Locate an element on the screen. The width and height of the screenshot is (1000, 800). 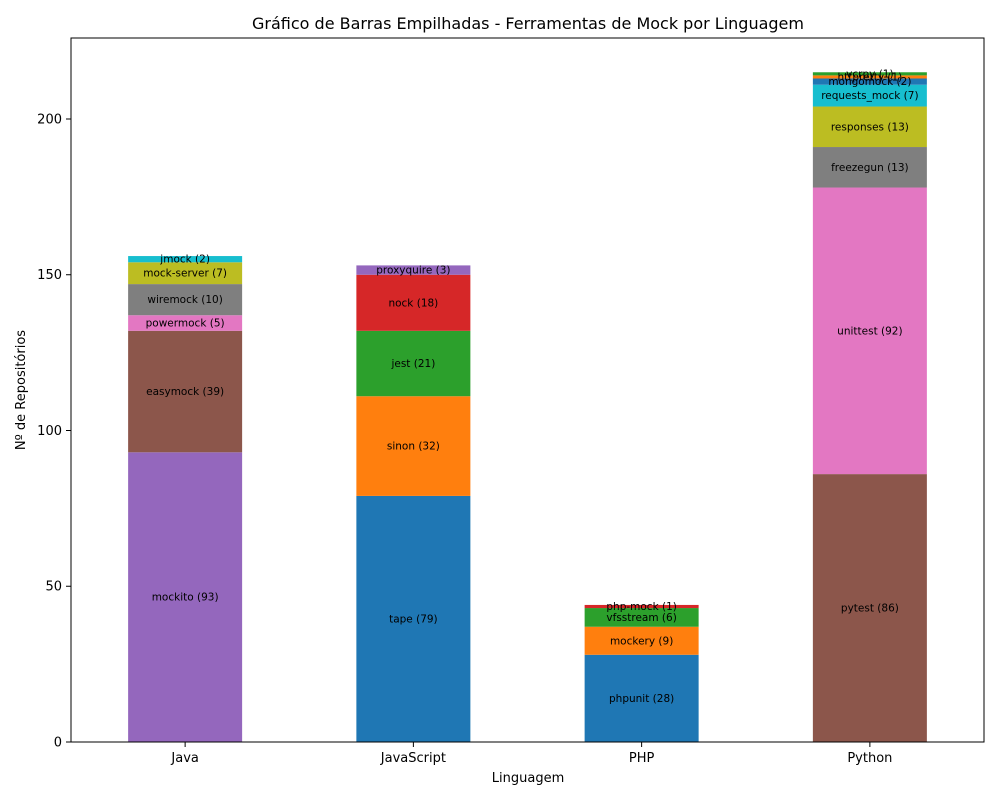
segment-label: unittest (92) is located at coordinates (869, 331).